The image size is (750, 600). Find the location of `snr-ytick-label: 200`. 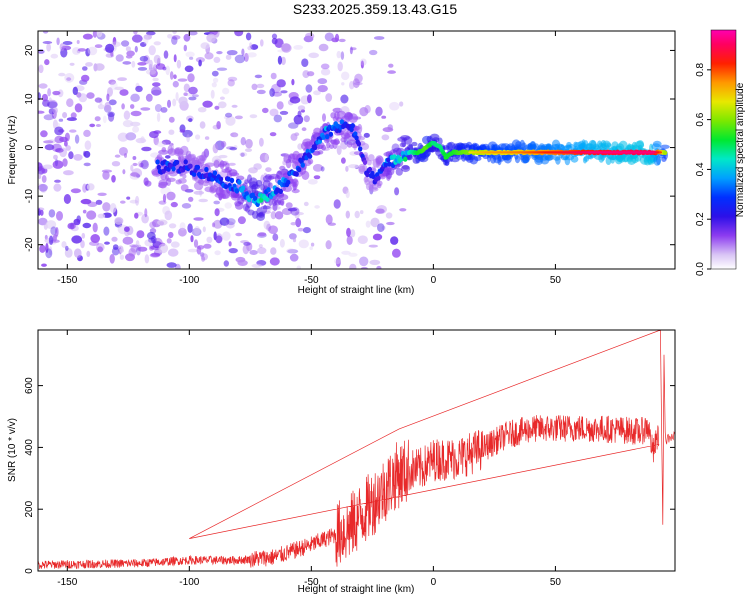

snr-ytick-label: 200 is located at coordinates (29, 508).